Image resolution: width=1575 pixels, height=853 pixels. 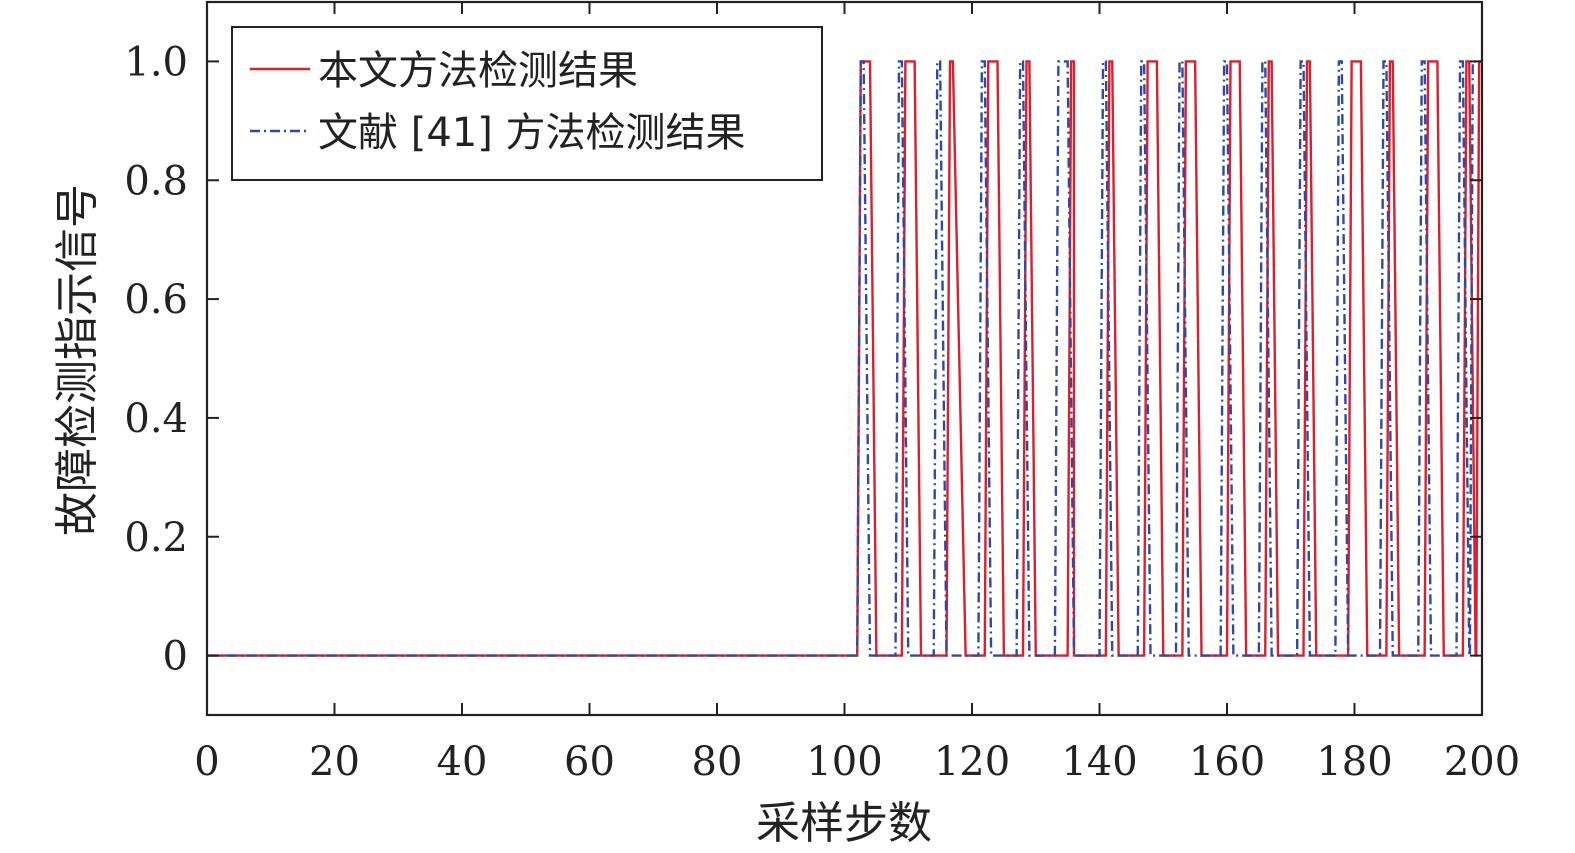 What do you see at coordinates (175, 657) in the screenshot?
I see `y-tick-label: 0` at bounding box center [175, 657].